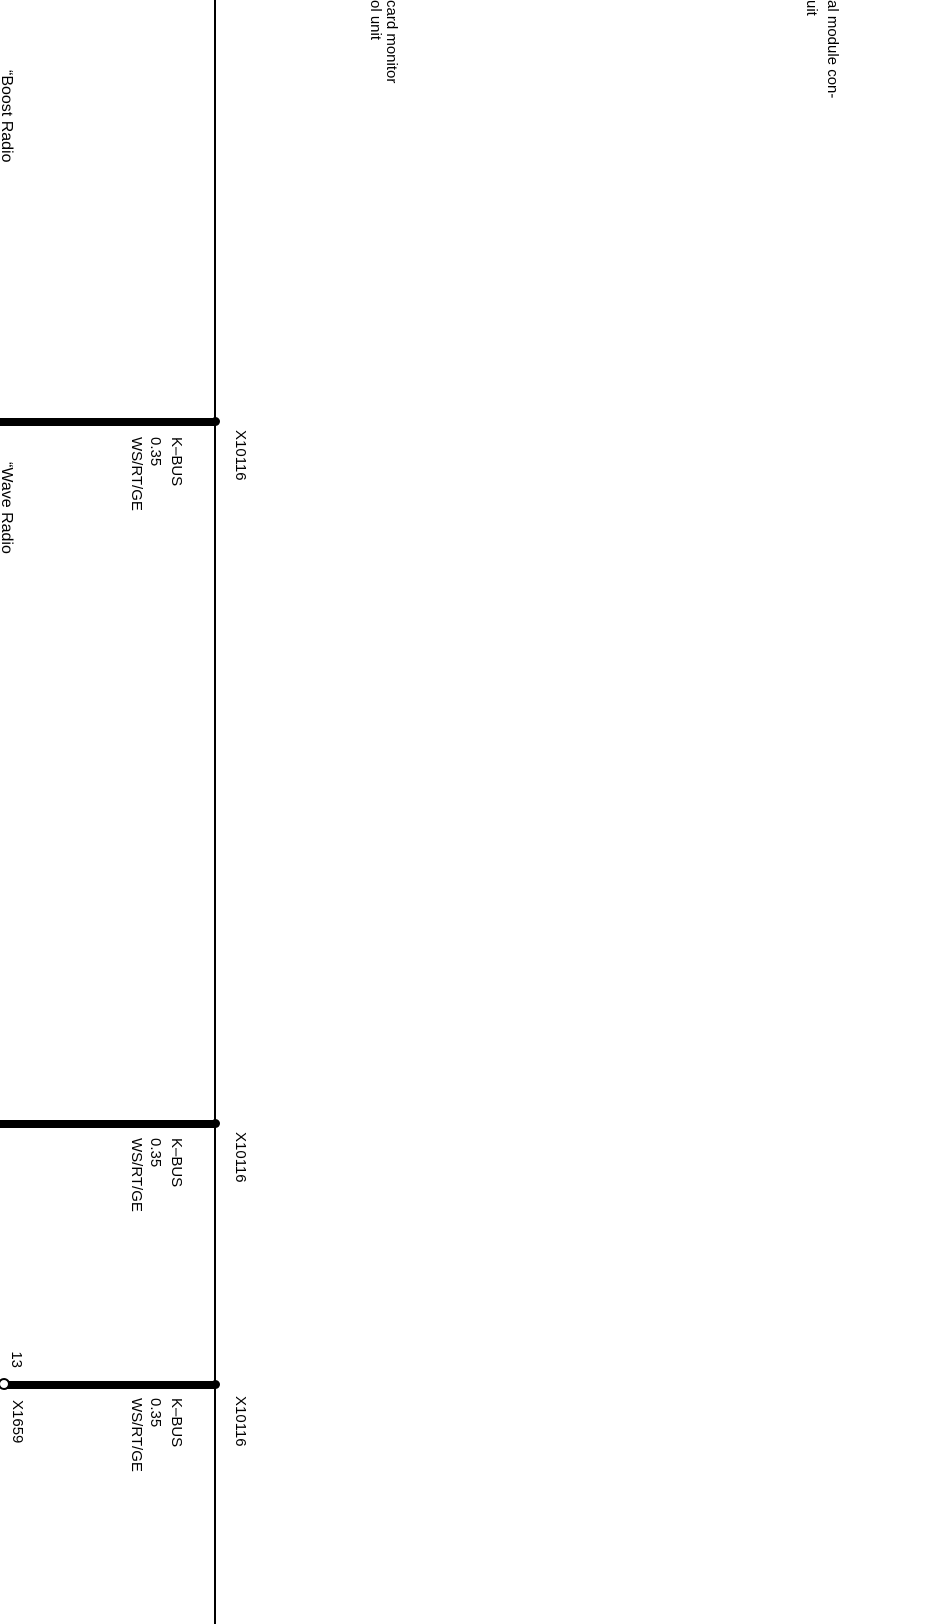 The height and width of the screenshot is (1624, 952). What do you see at coordinates (240, 1421) in the screenshot?
I see `junction-label-3: X10116` at bounding box center [240, 1421].